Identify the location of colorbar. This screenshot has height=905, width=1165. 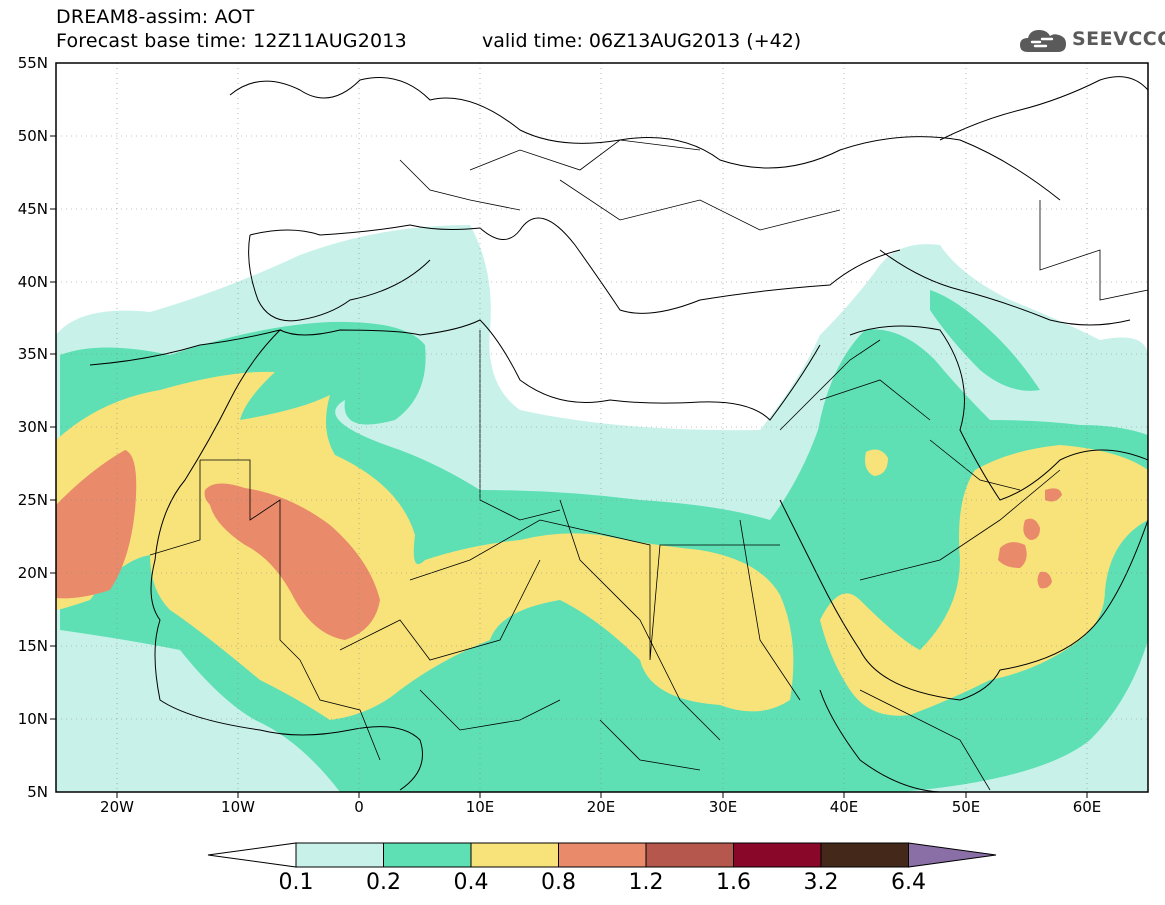
(602, 855).